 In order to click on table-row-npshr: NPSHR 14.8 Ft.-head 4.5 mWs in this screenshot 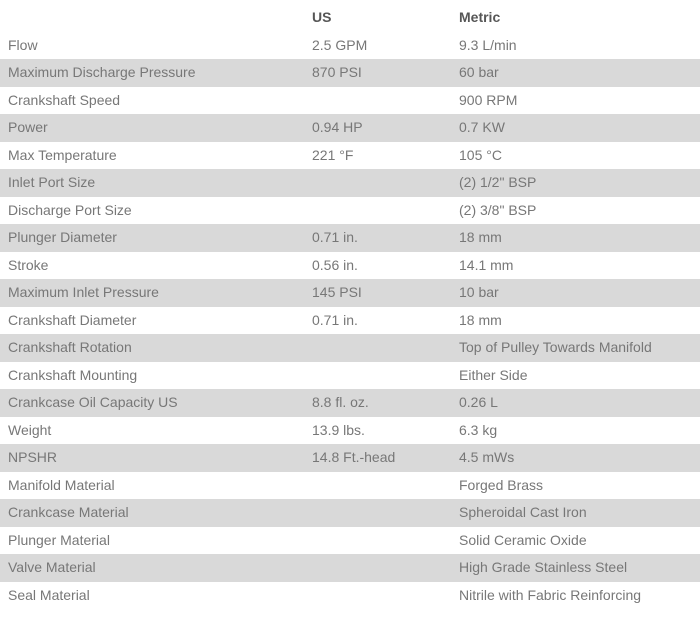, I will do `click(350, 458)`.